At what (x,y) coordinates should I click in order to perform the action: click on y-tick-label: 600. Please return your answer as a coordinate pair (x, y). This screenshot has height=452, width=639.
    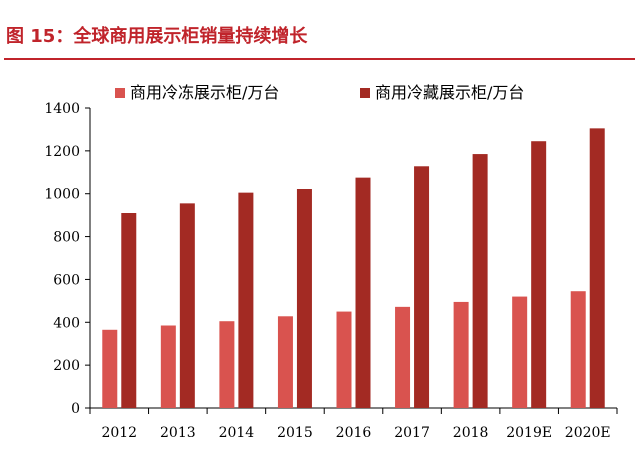
    Looking at the image, I should click on (66, 280).